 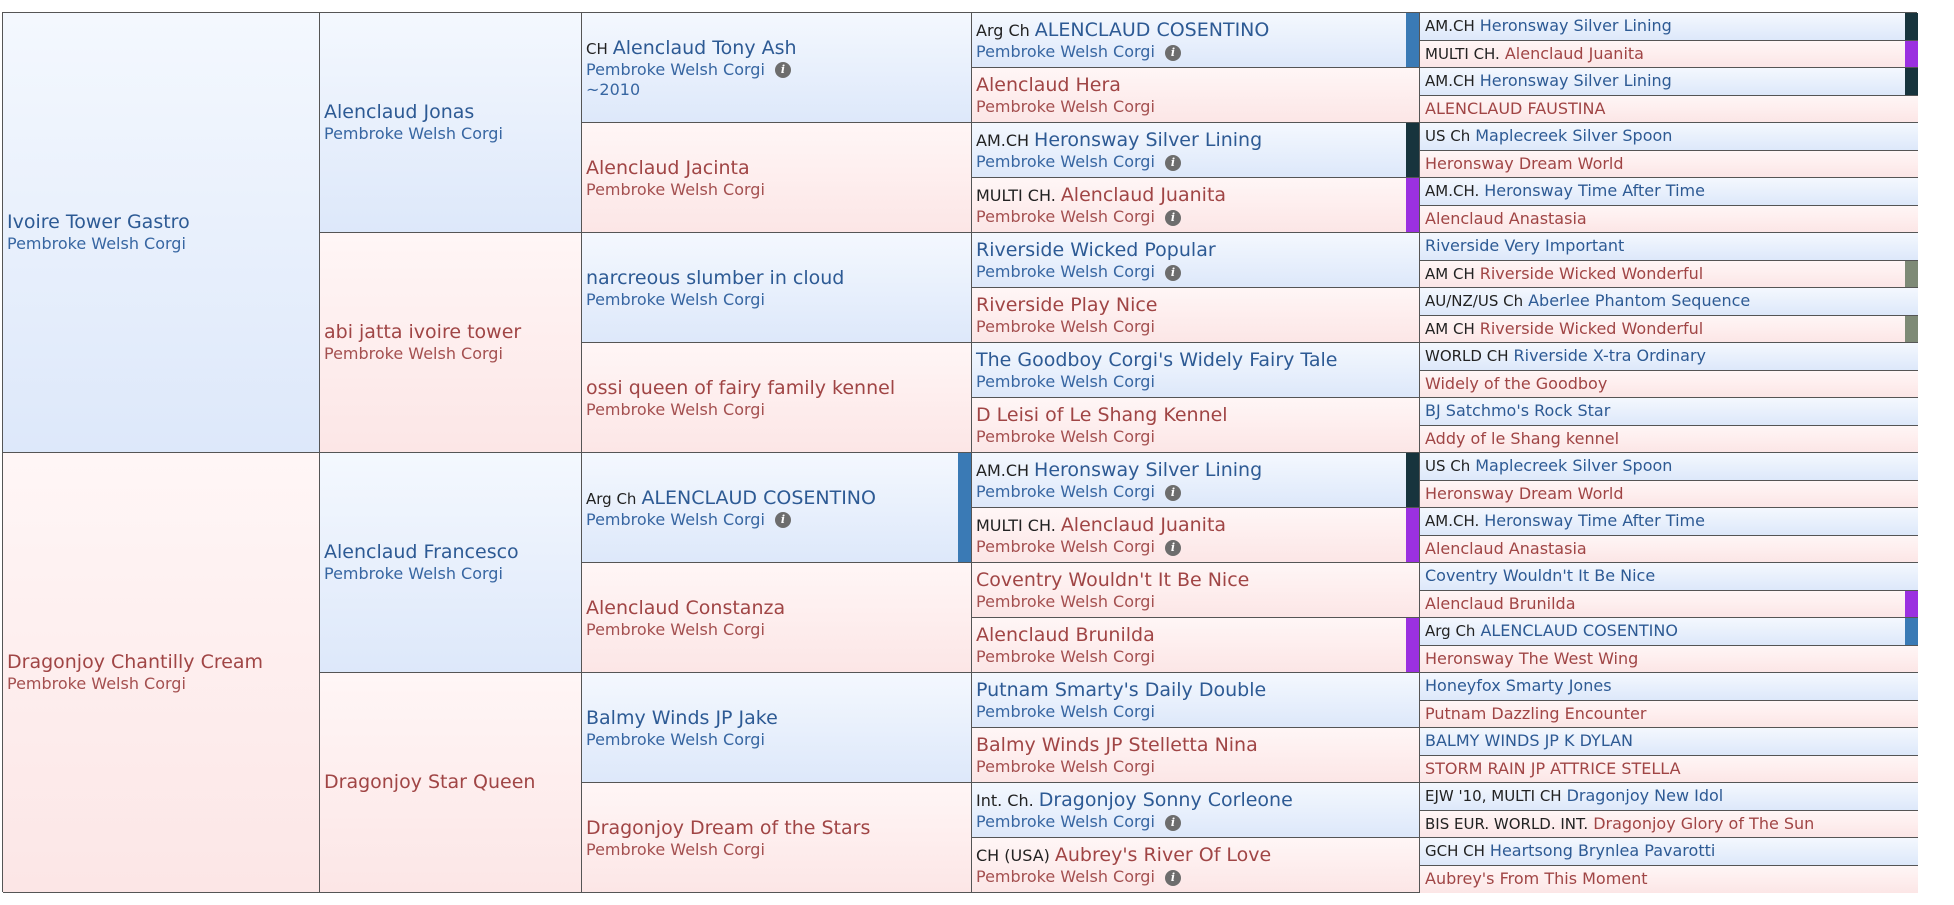 What do you see at coordinates (1669, 714) in the screenshot?
I see `pedigree-cell: Putnam Dazzling Encounter` at bounding box center [1669, 714].